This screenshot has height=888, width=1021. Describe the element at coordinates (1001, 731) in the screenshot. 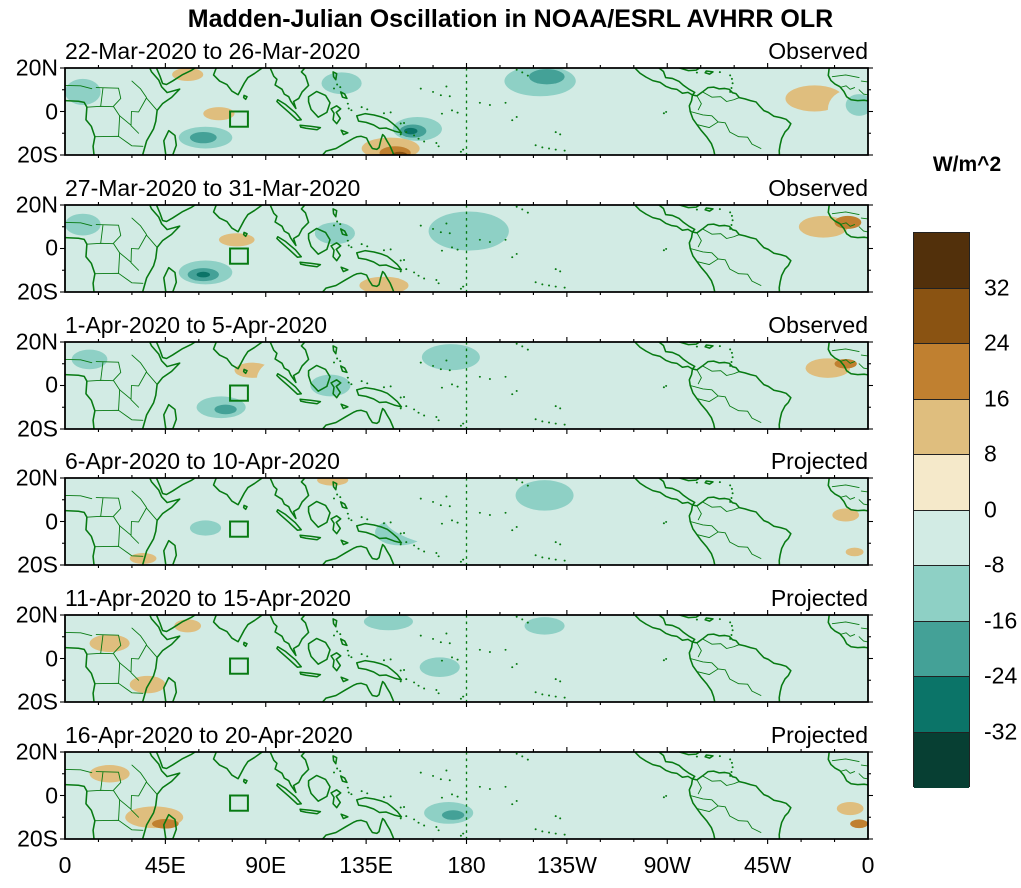

I see `colorbar-tick-label: -32` at that location.